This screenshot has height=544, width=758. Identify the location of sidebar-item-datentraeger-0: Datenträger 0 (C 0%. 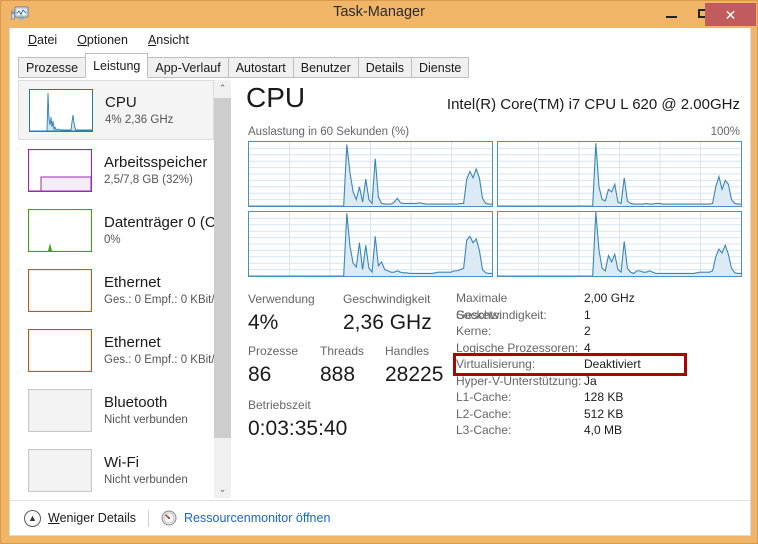
(116, 230).